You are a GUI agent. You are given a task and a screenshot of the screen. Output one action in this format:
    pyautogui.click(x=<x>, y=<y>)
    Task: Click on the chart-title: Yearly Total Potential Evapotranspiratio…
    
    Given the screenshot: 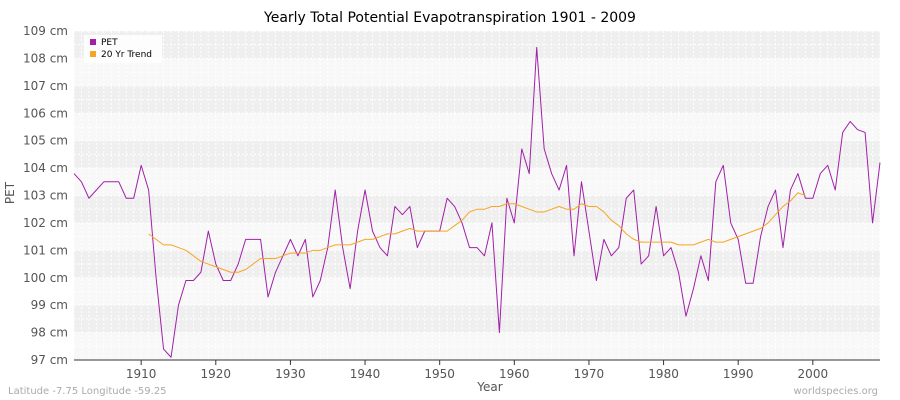 What is the action you would take?
    pyautogui.click(x=449, y=18)
    